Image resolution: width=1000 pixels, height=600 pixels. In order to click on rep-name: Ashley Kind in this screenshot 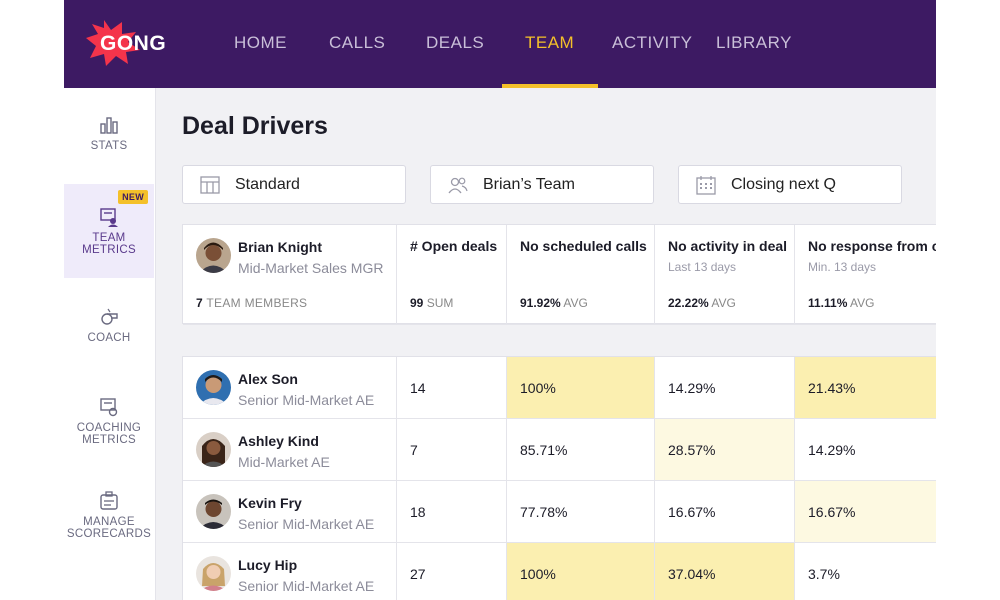, I will do `click(278, 441)`.